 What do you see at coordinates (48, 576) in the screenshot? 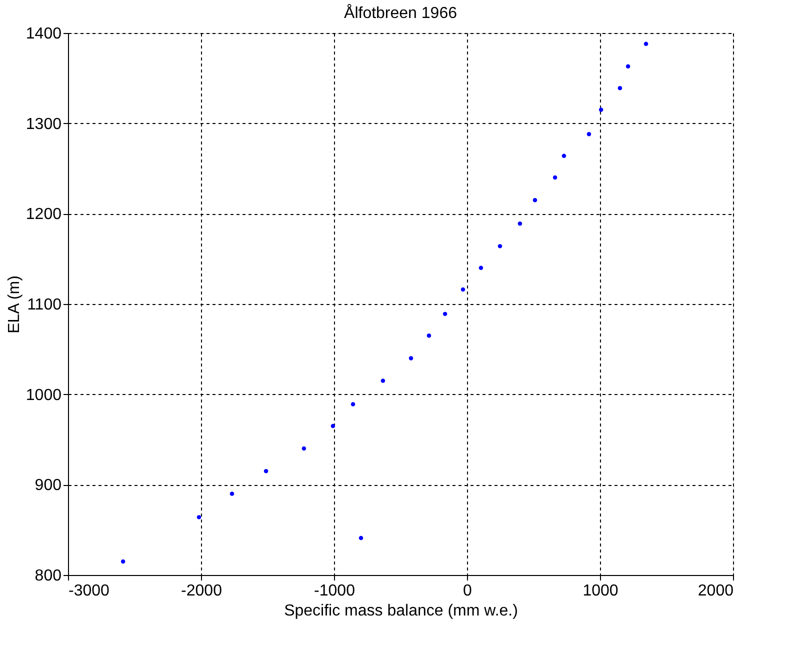
I see `y-tick-label: 800` at bounding box center [48, 576].